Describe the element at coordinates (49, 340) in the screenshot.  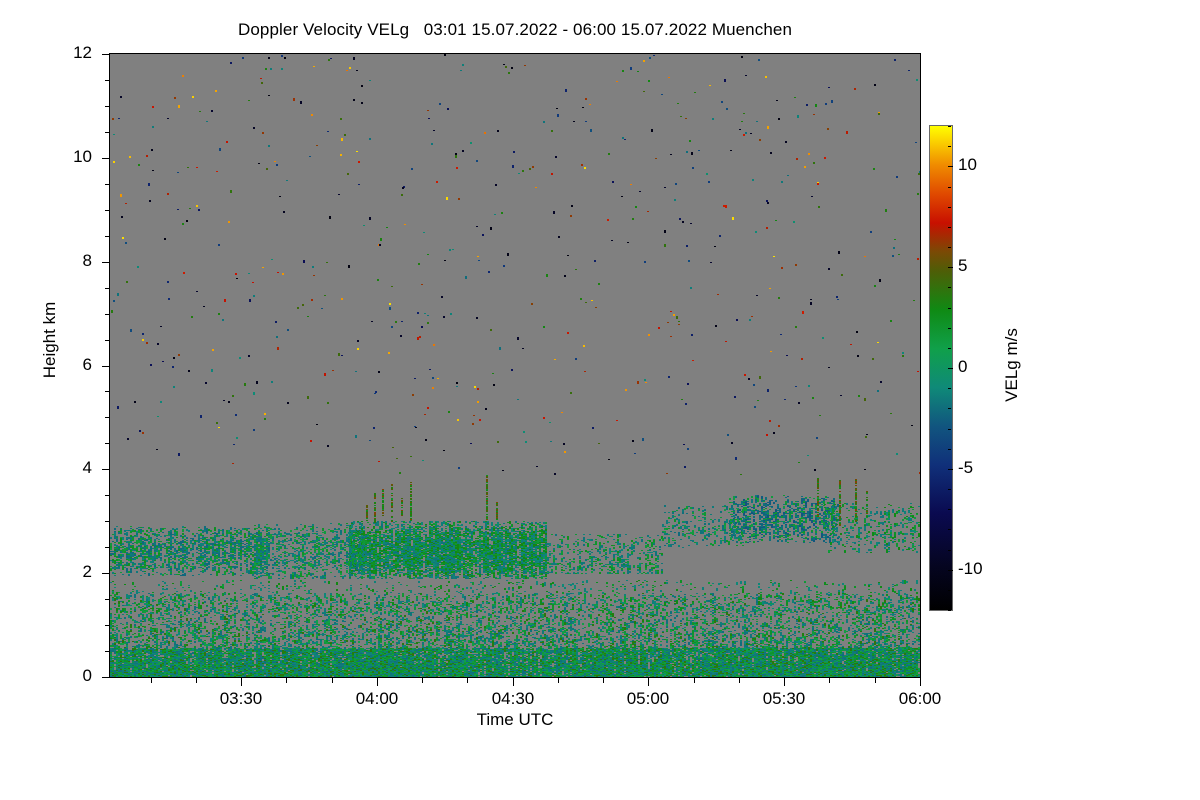
I see `y-axis-label: Height km` at that location.